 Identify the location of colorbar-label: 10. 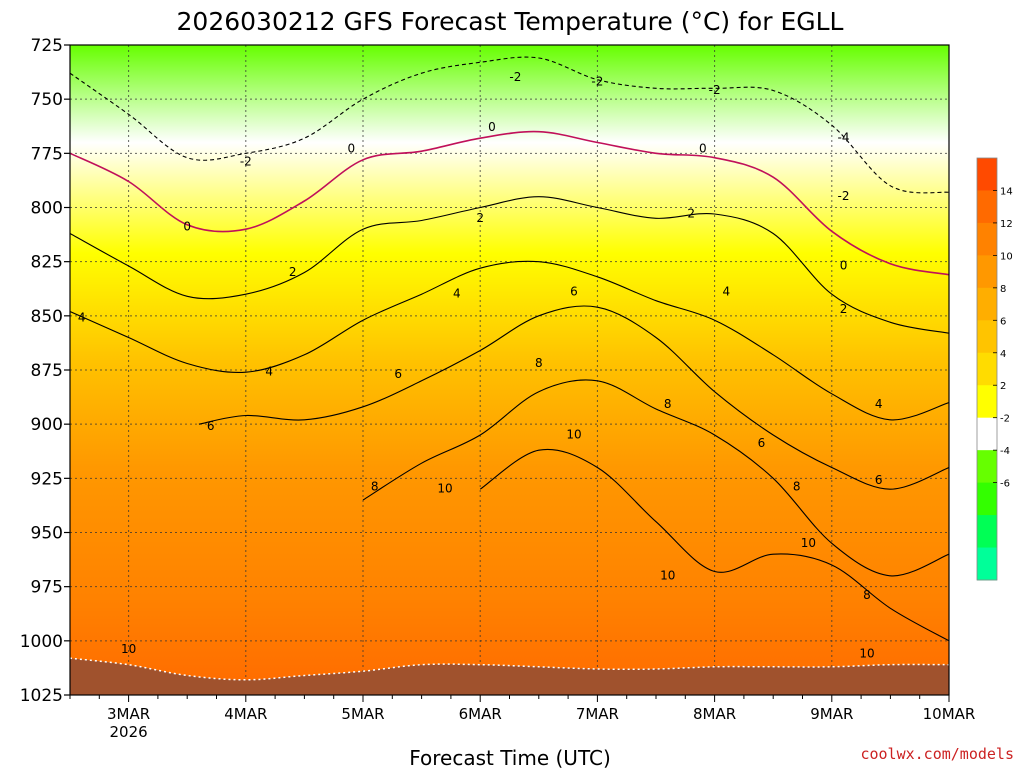
(1006, 256).